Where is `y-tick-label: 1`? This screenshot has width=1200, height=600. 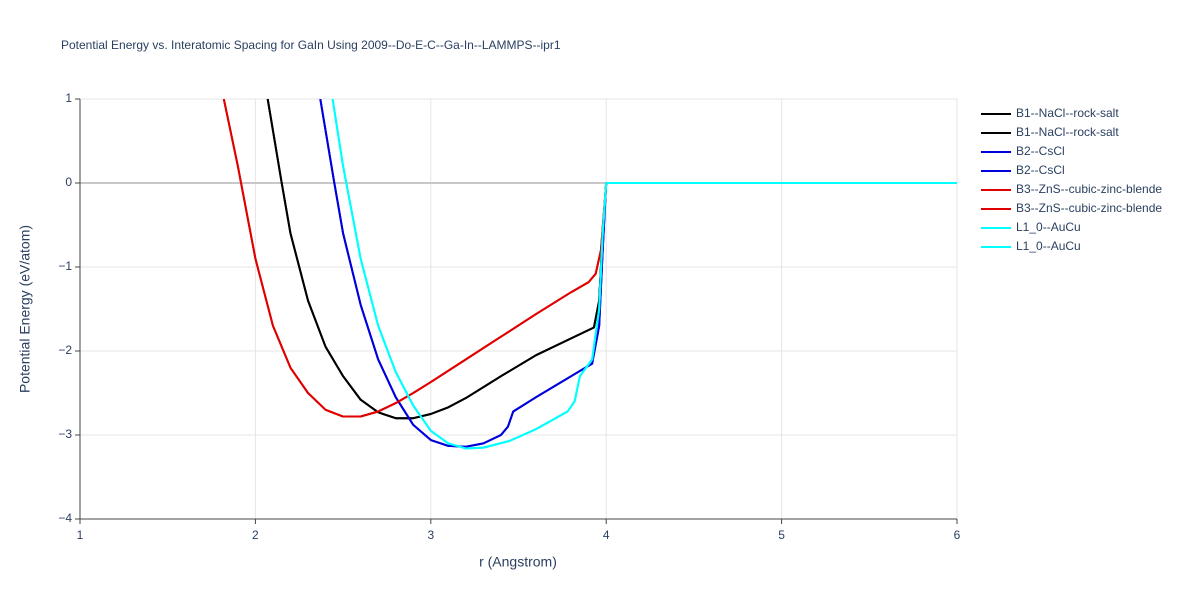
y-tick-label: 1 is located at coordinates (68, 98).